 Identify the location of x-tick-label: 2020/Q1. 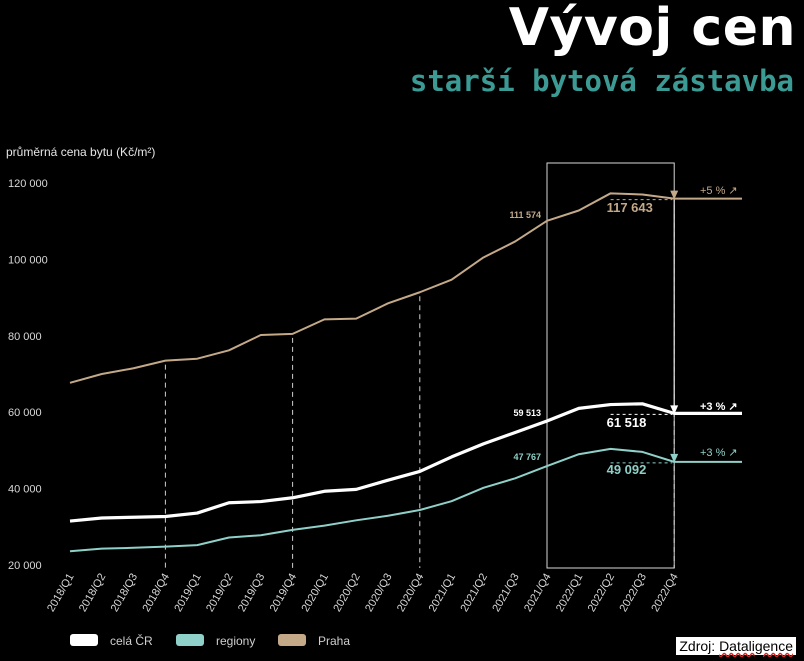
(315, 593).